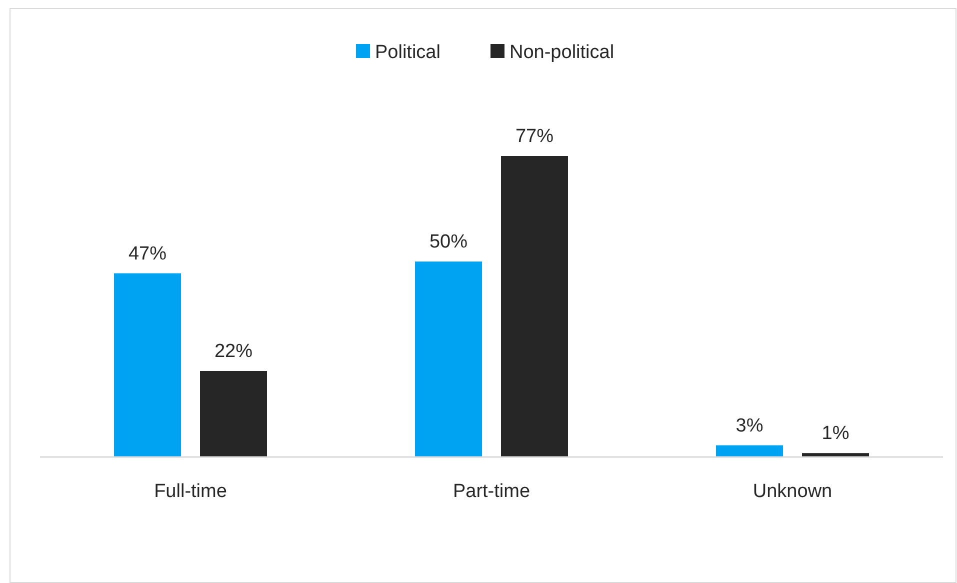  Describe the element at coordinates (190, 491) in the screenshot. I see `x-tick-label: Full-time` at that location.